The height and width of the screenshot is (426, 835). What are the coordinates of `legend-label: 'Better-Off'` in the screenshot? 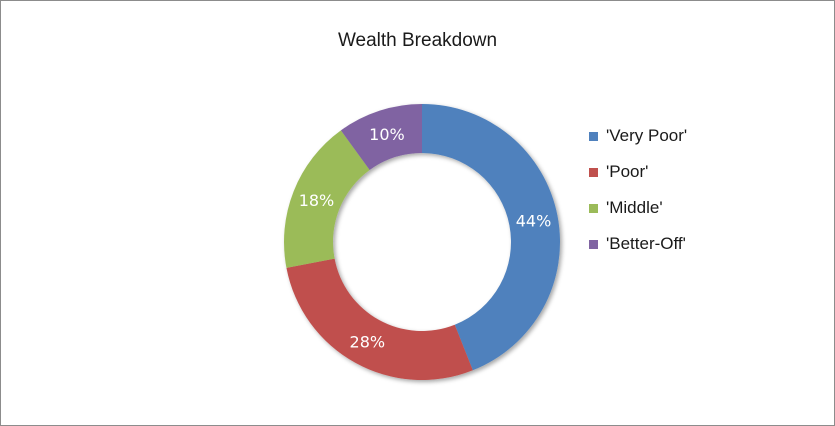 It's located at (646, 243).